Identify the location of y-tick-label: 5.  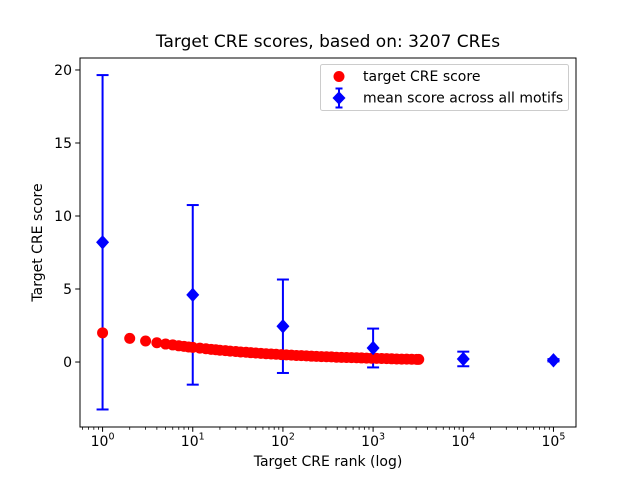
(67, 290).